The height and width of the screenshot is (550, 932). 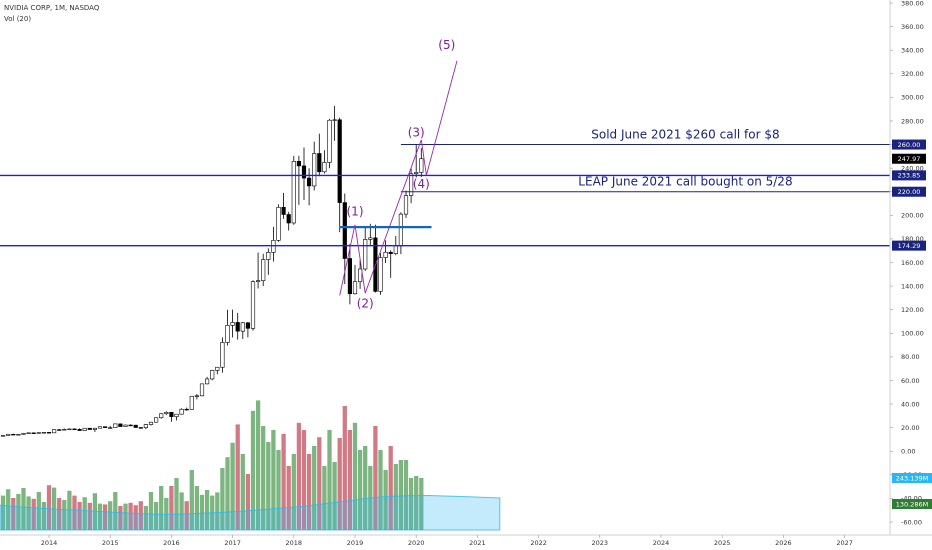 I want to click on time-tick-label: 2018, so click(x=294, y=543).